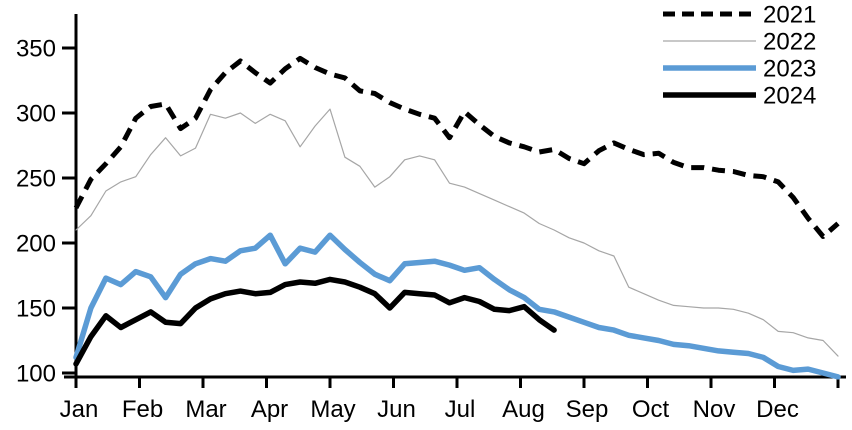  What do you see at coordinates (36, 114) in the screenshot?
I see `y-tick-label: 300` at bounding box center [36, 114].